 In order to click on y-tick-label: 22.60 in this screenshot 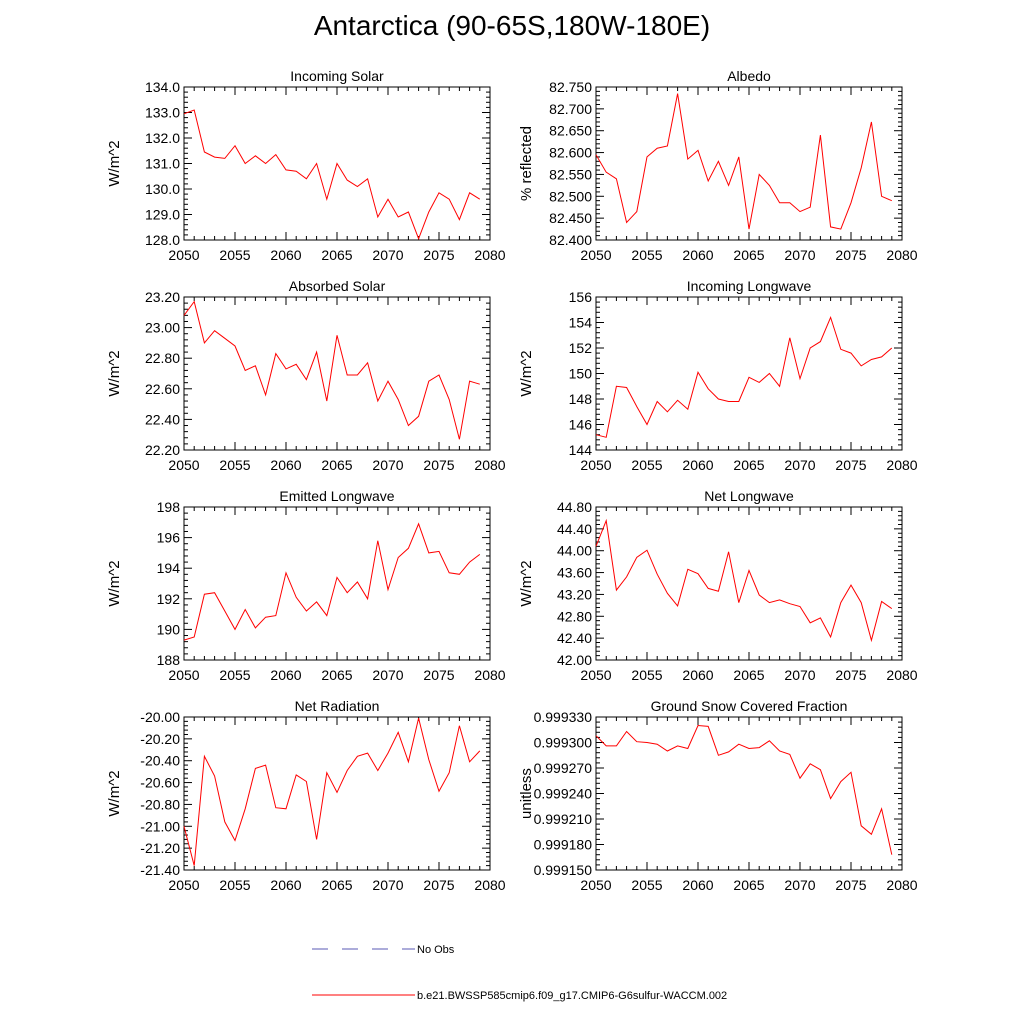, I will do `click(162, 389)`.